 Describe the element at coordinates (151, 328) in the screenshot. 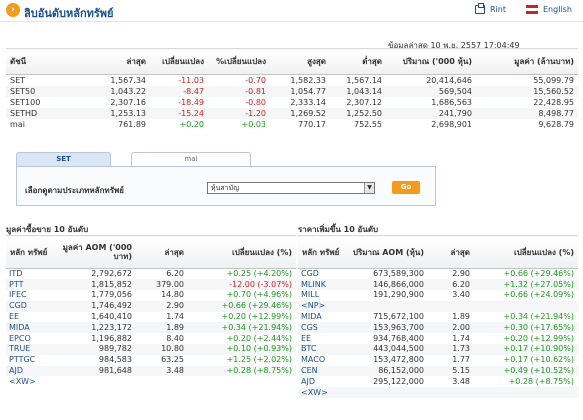

I see `table-row: MIDA 1,223,172 1.89 +0.34 (+21.94%)` at that location.